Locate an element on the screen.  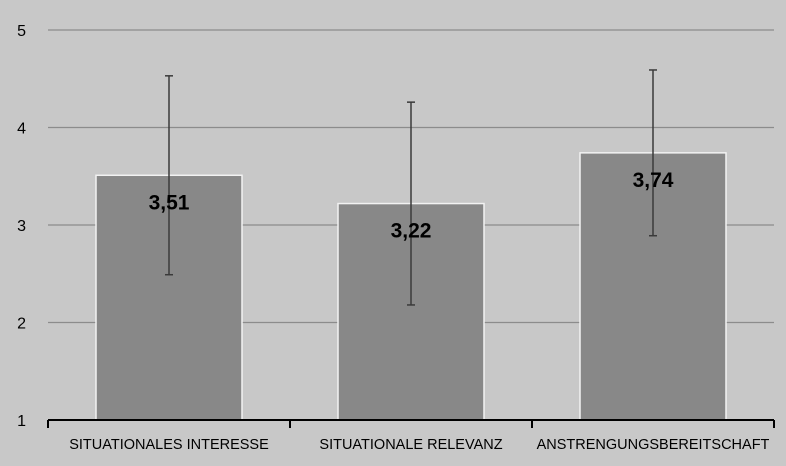
y-tick-label: 2 is located at coordinates (21, 324).